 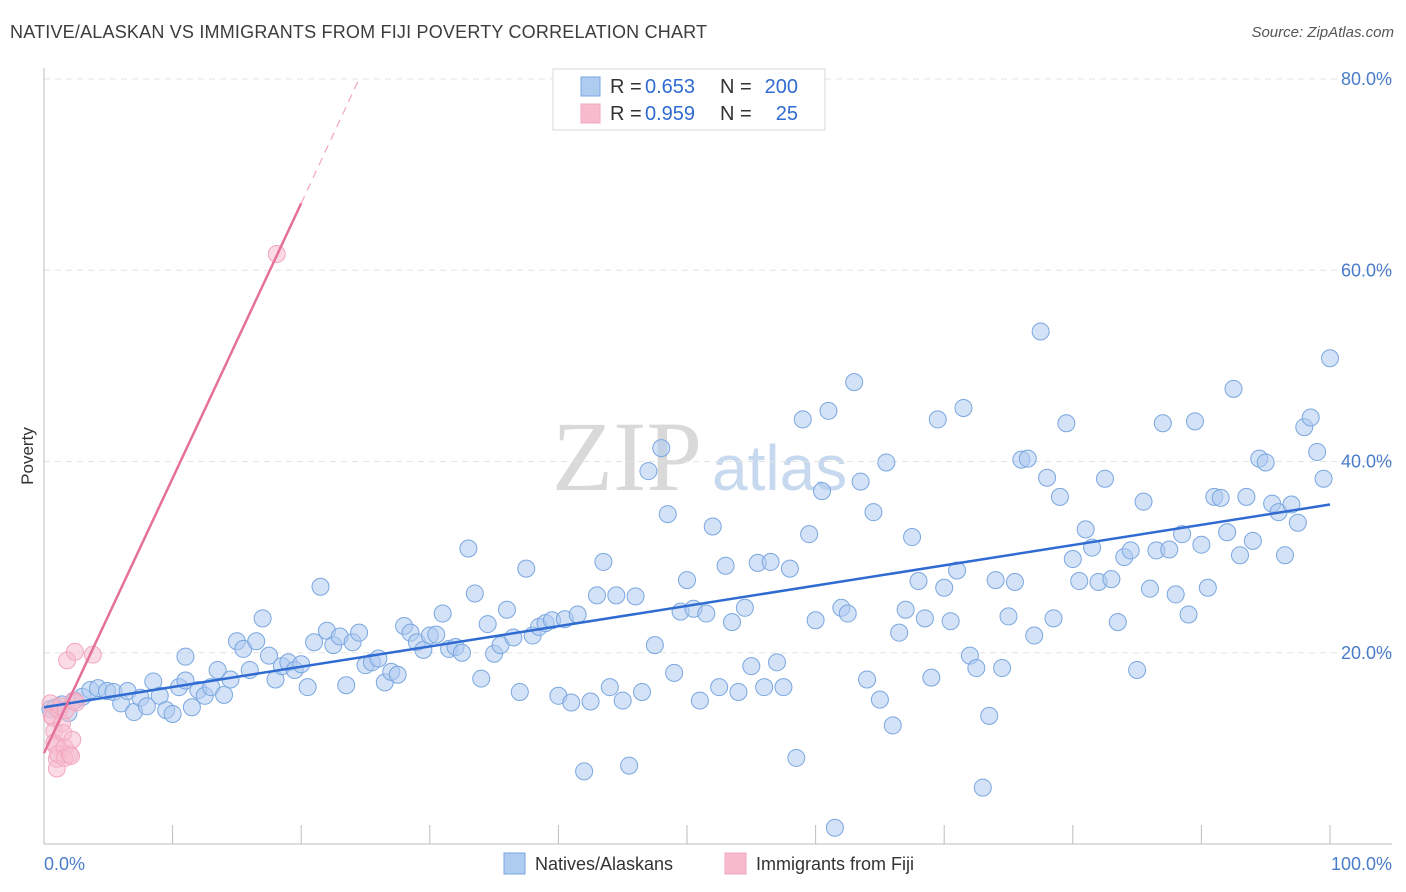 What do you see at coordinates (514, 863) in the screenshot?
I see `bottom-legend-swatch-natives` at bounding box center [514, 863].